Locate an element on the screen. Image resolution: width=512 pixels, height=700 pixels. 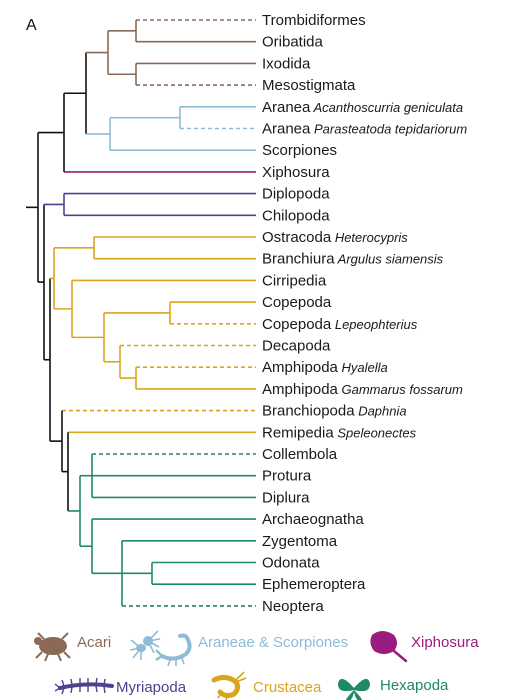
centipede-icon is located at coordinates (84, 686).